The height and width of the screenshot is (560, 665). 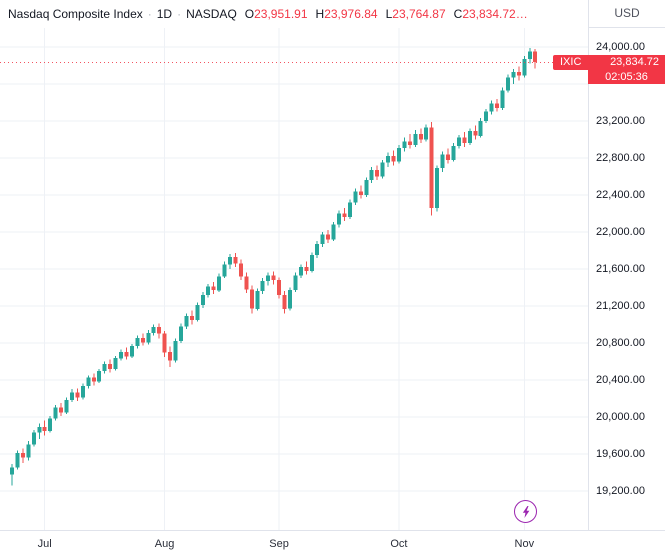 I want to click on lightning-icon, so click(x=525, y=511).